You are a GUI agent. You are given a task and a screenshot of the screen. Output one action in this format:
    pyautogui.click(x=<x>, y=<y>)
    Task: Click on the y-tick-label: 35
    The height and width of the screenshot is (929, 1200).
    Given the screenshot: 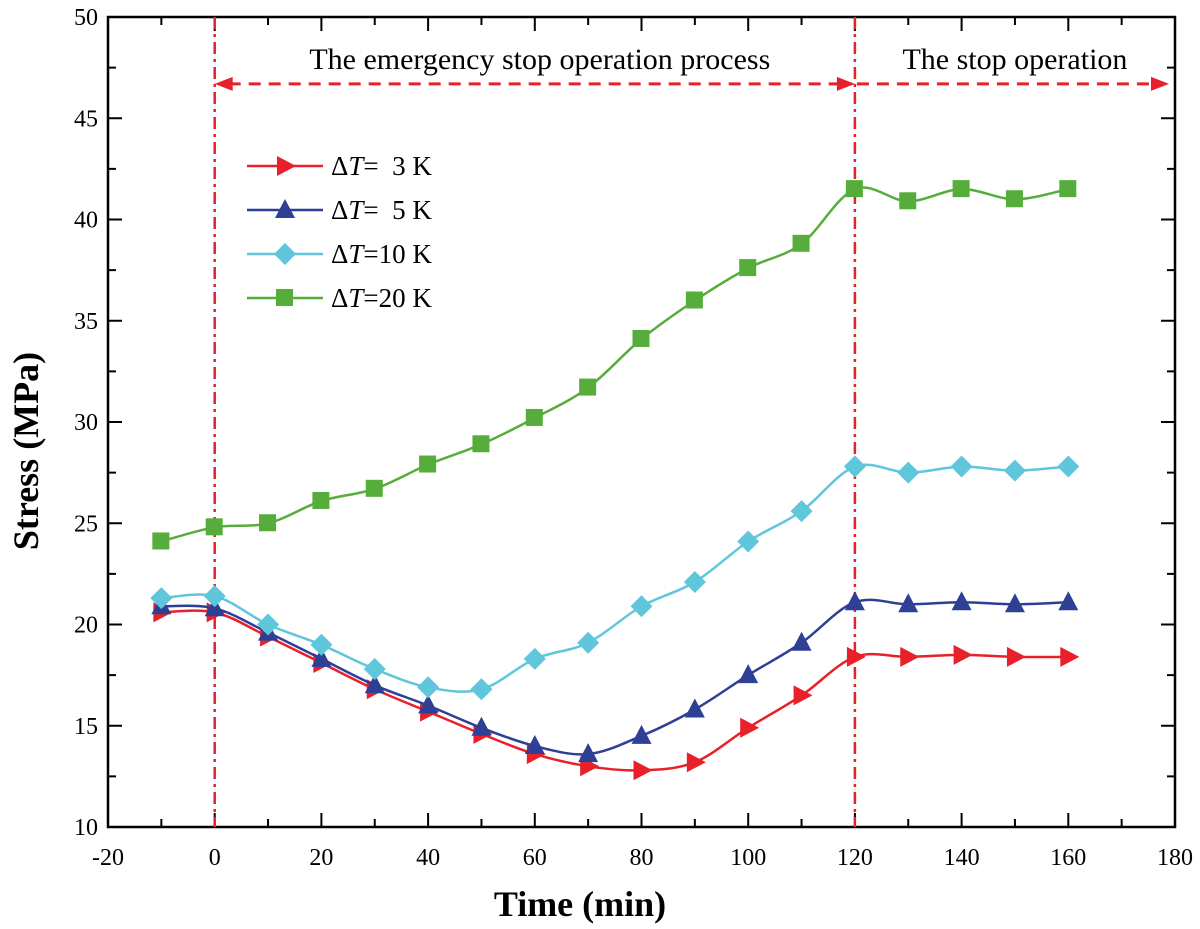 What is the action you would take?
    pyautogui.click(x=86, y=322)
    